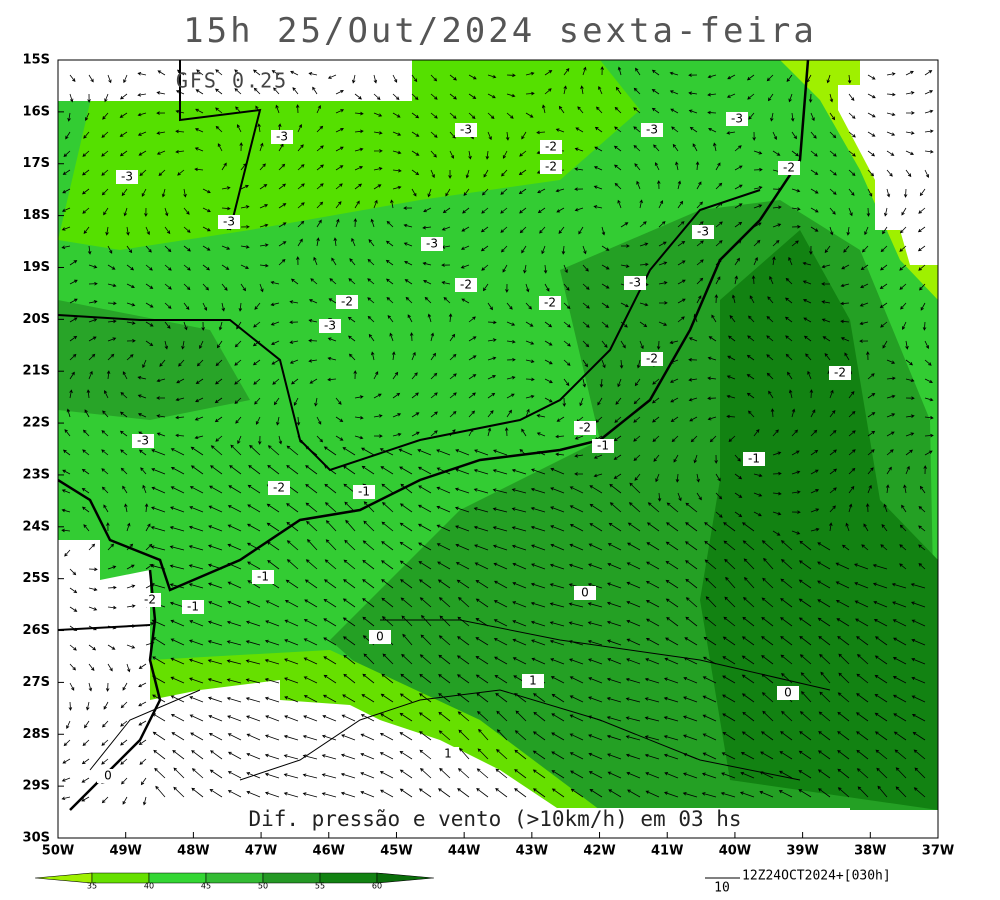 The image size is (1000, 900). Describe the element at coordinates (36, 423) in the screenshot. I see `lat-label: 22S` at that location.